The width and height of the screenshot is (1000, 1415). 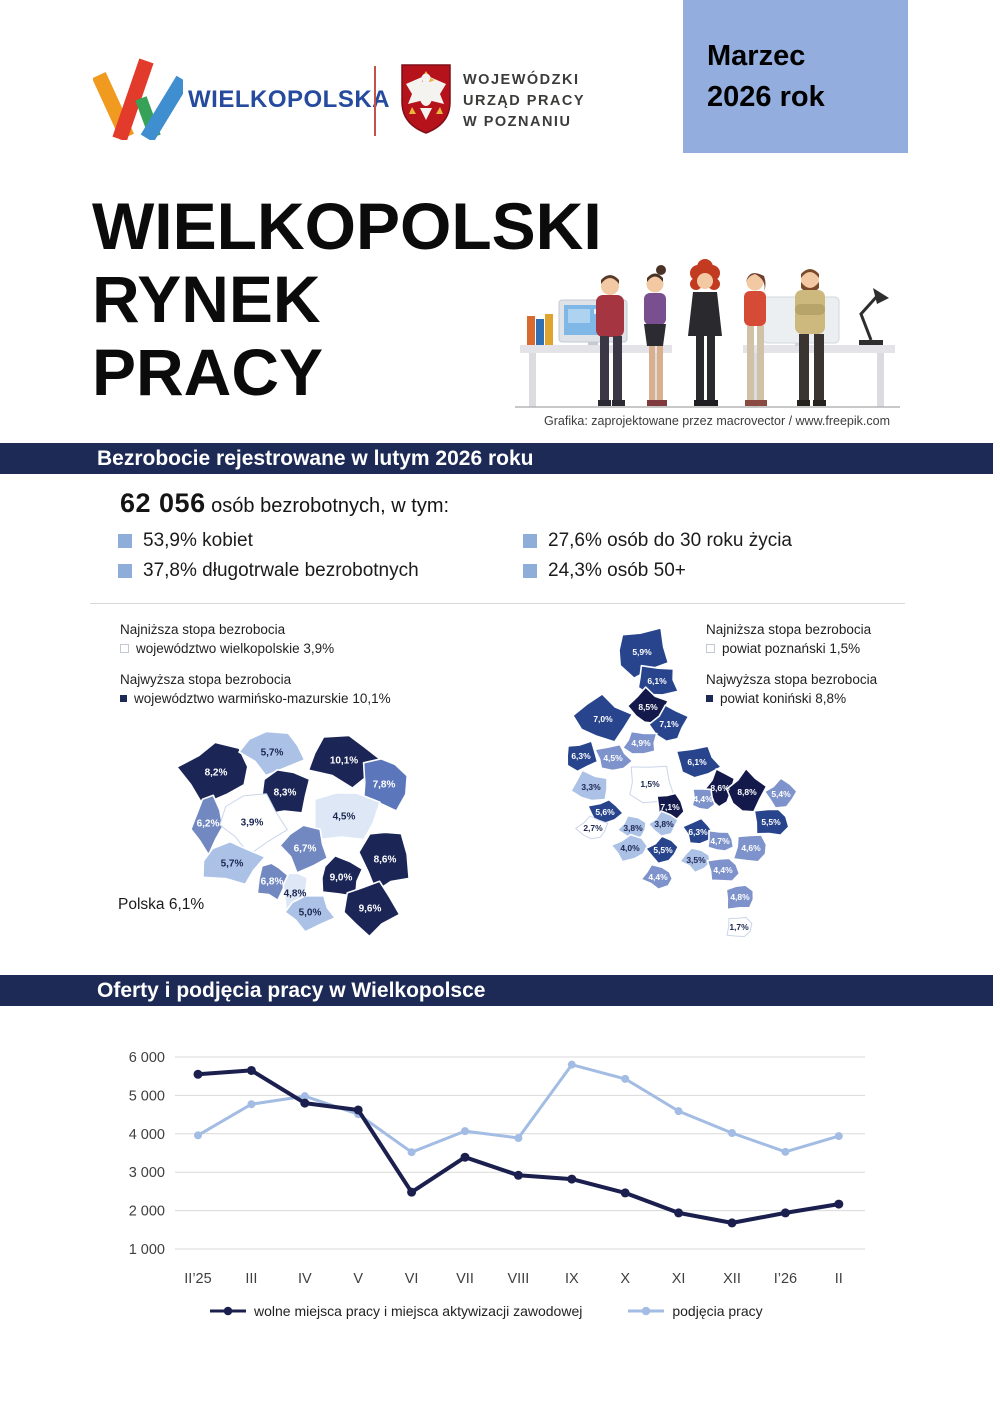 I want to click on y-axis-tick-label: 1 000, so click(x=147, y=1250).